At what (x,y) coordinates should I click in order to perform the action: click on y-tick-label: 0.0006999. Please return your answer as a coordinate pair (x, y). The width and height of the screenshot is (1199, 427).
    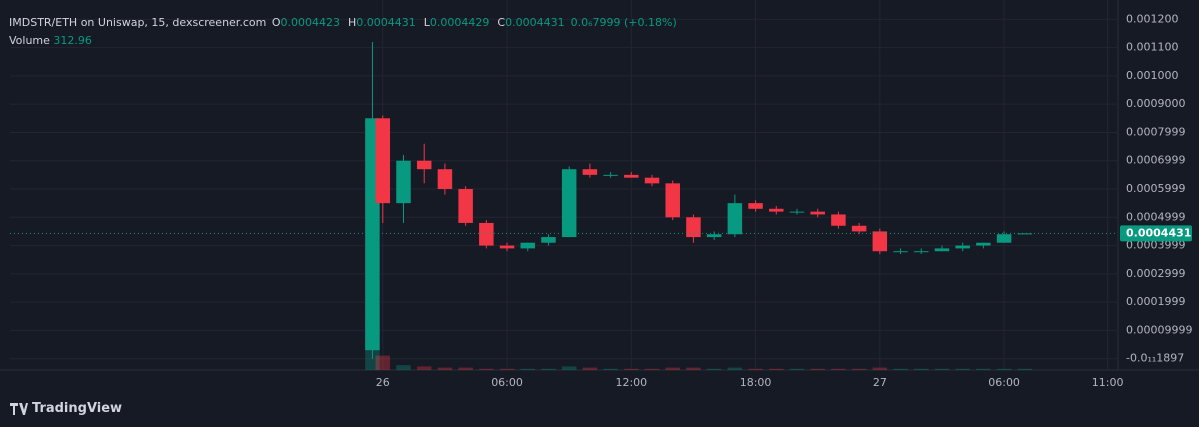
    Looking at the image, I should click on (1156, 160).